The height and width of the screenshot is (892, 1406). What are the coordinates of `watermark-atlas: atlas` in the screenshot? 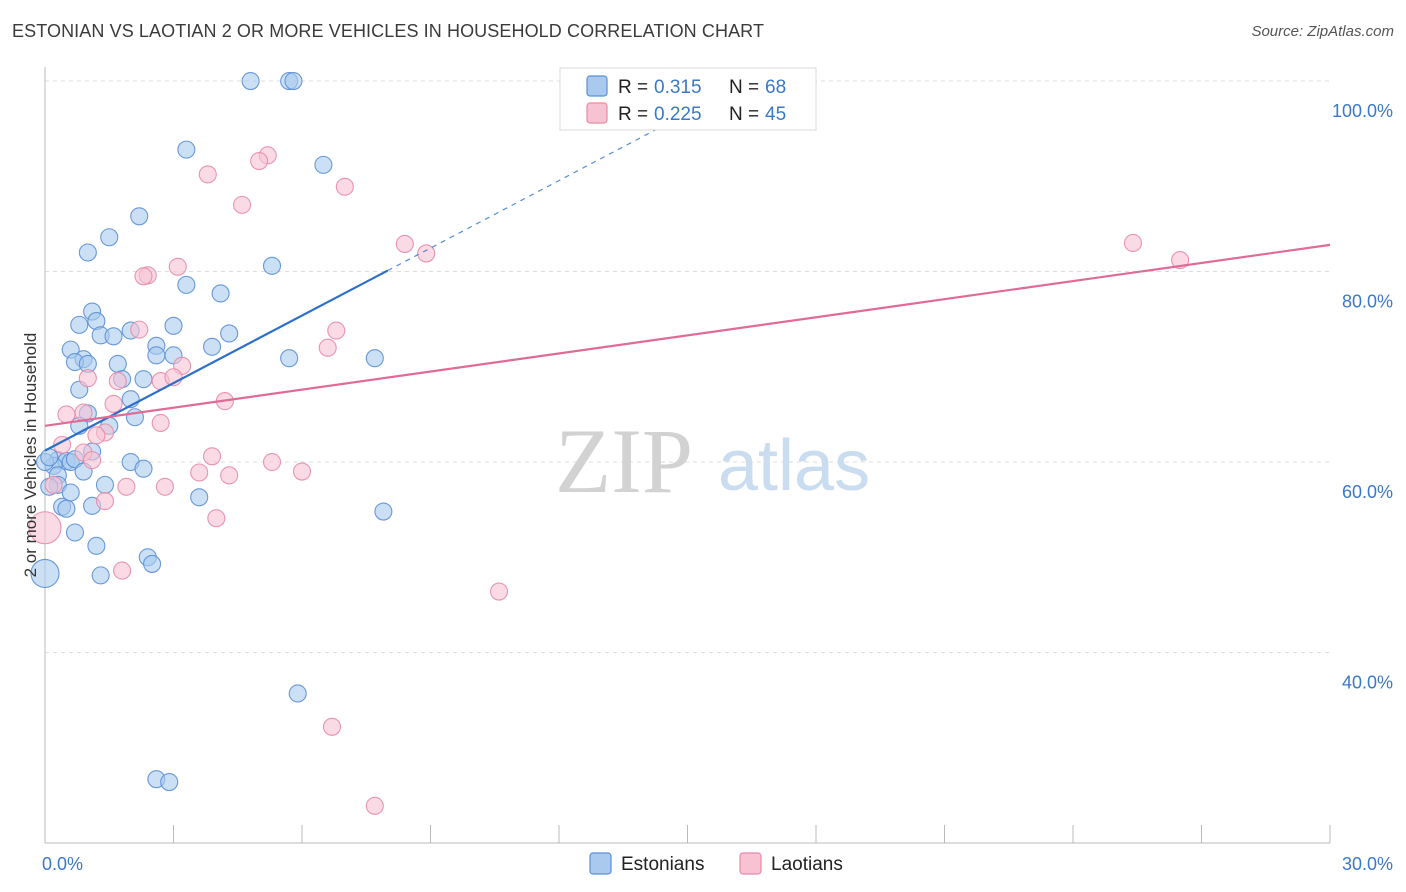 It's located at (794, 466).